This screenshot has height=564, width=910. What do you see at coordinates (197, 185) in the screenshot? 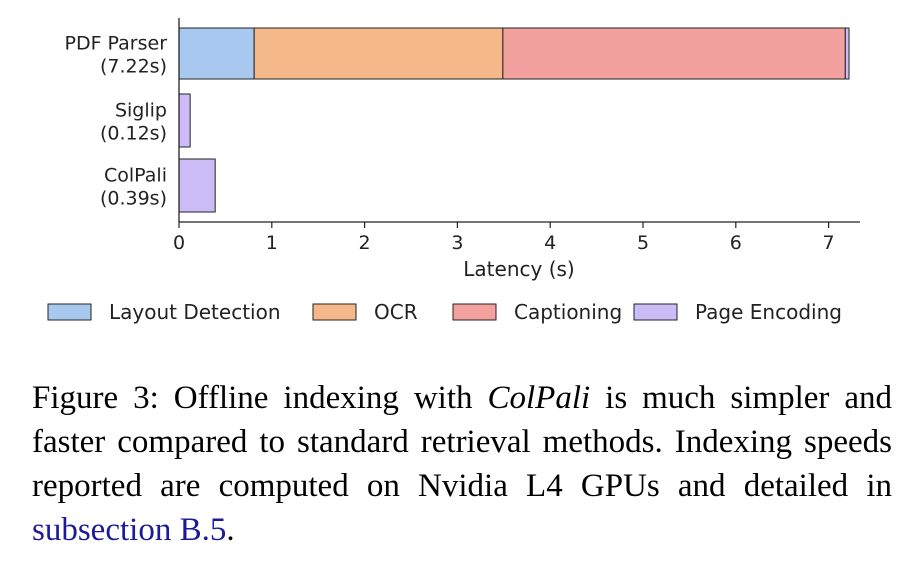
I see `bar-colpali-page-encoding` at bounding box center [197, 185].